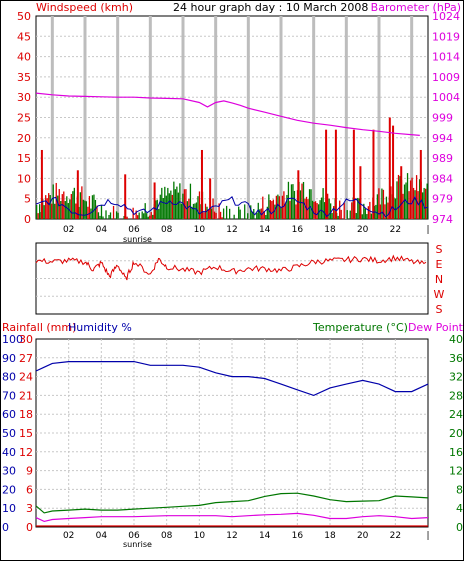  What do you see at coordinates (442, 138) in the screenshot?
I see `baro-tick-label: 994` at bounding box center [442, 138].